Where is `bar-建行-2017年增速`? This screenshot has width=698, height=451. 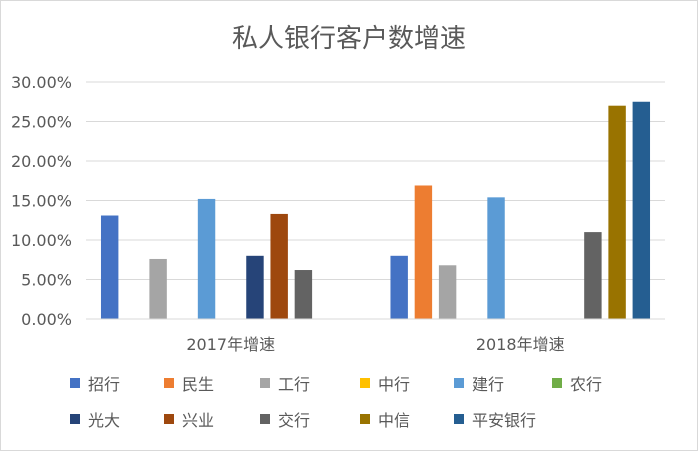 bar-建行-2017年增速 is located at coordinates (206, 258).